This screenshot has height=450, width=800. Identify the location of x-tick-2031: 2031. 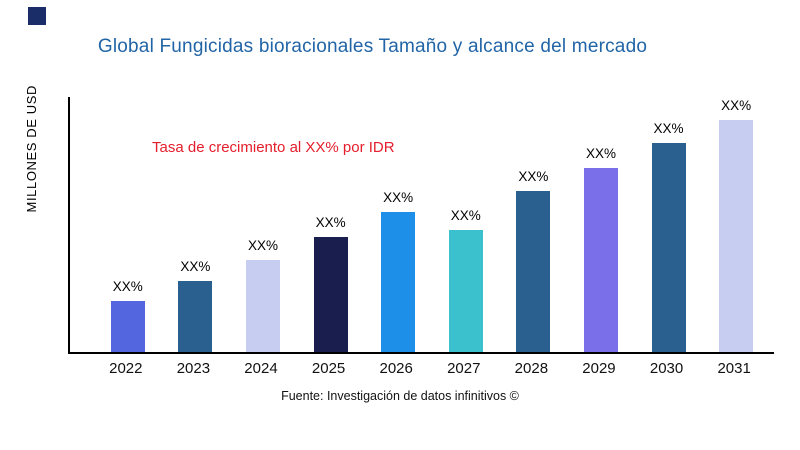
(734, 368).